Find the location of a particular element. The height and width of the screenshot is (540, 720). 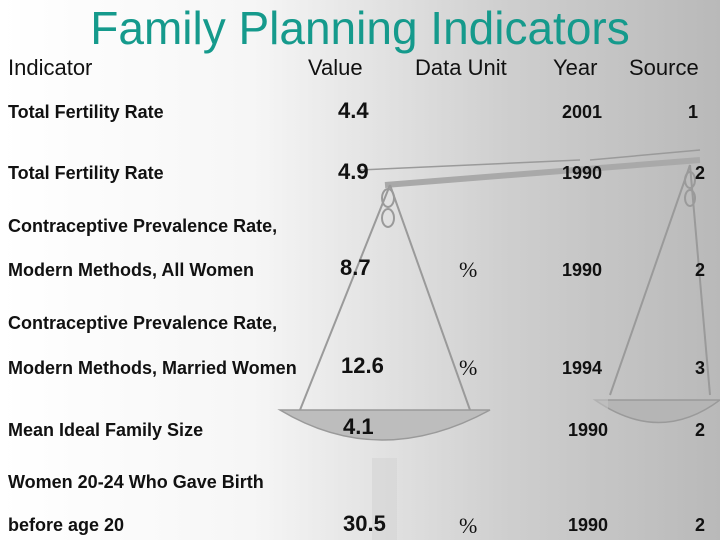

row-1-indicator: Total Fertility Rate is located at coordinates (86, 112).